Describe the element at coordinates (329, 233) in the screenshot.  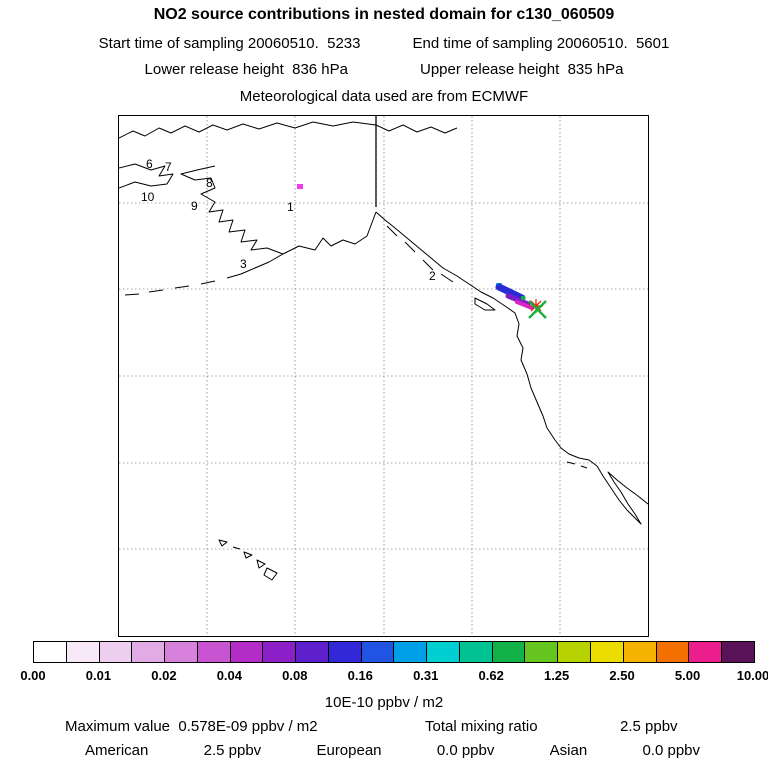
I see `gulf-of-alaska-coast` at that location.